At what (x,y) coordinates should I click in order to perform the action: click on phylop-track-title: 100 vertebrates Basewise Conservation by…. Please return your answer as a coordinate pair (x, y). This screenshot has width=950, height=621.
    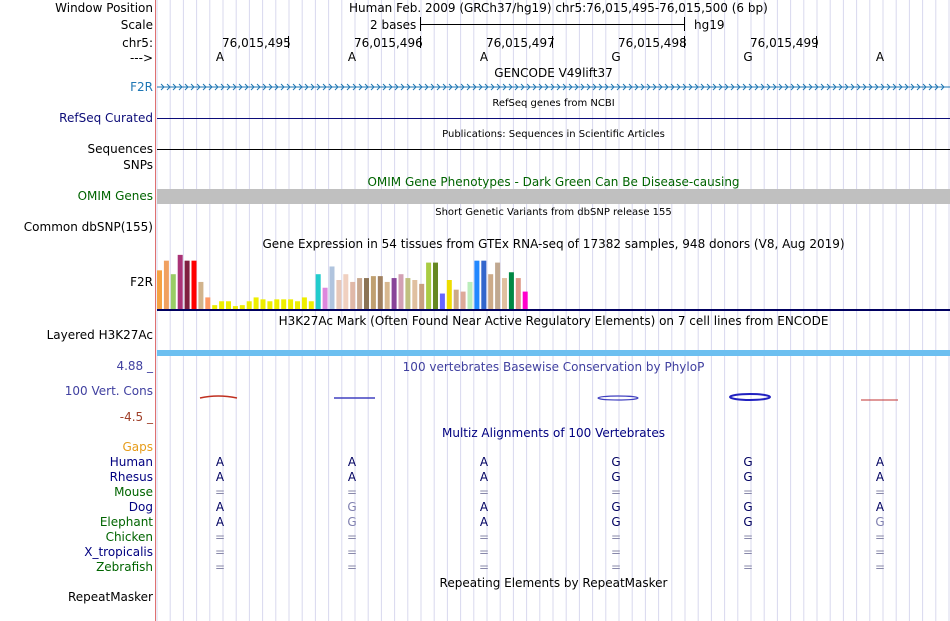
    Looking at the image, I should click on (553, 367).